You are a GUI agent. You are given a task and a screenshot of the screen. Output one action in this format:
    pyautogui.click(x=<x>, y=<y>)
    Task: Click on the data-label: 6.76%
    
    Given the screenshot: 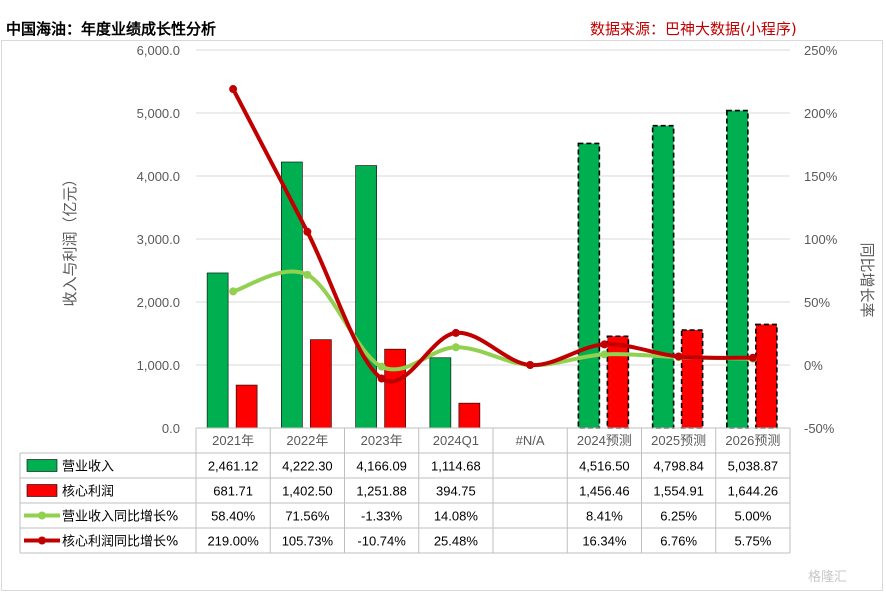 What is the action you would take?
    pyautogui.click(x=678, y=541)
    